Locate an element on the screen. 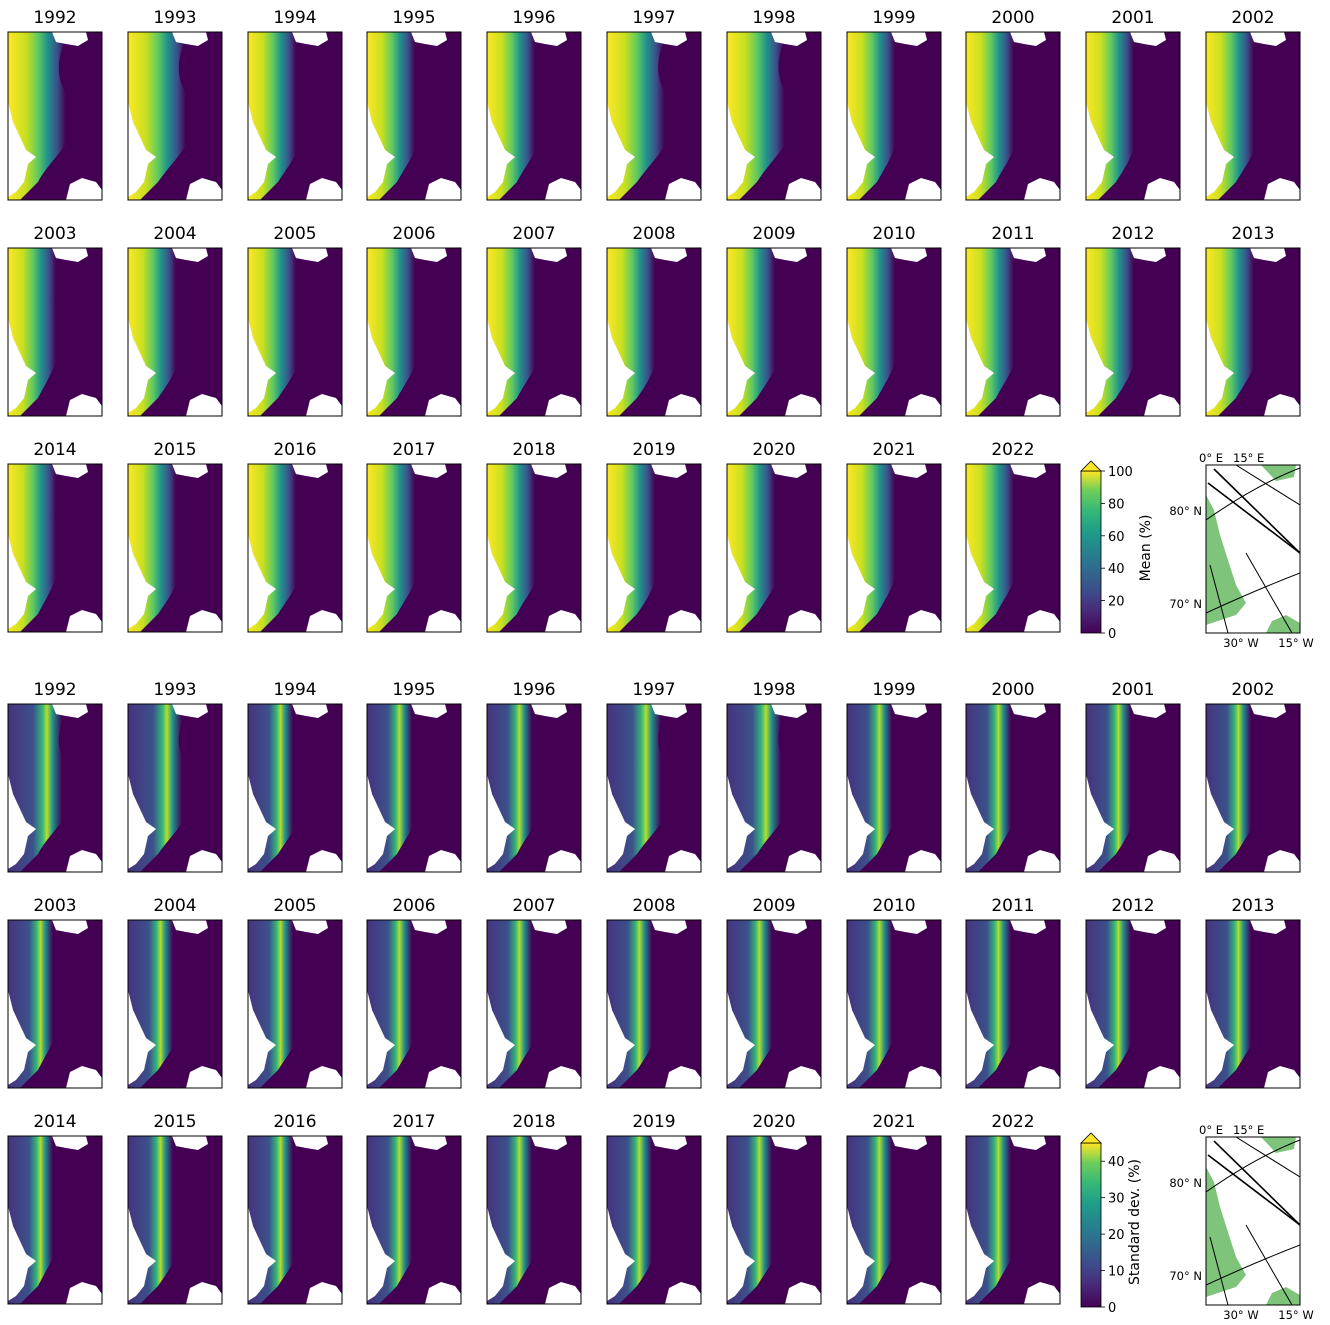 Image resolution: width=1330 pixels, height=1325 pixels. std-panel-2000: 2000 is located at coordinates (1013, 776).